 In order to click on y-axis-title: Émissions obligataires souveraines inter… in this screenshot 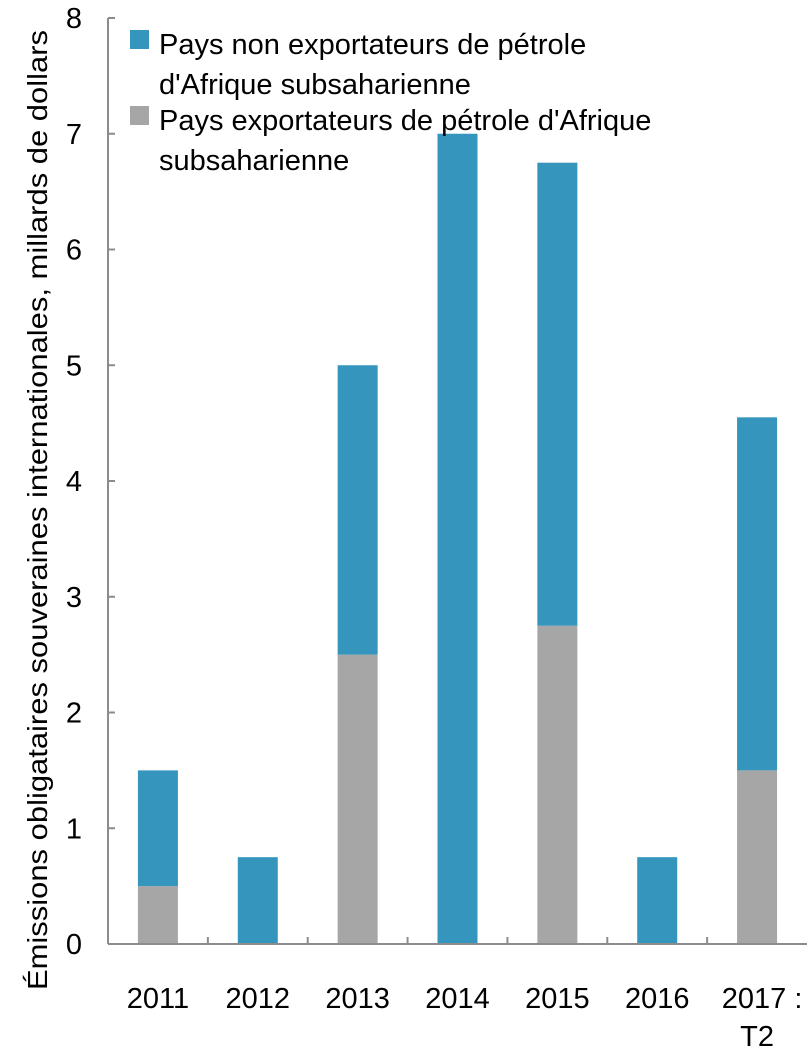, I will do `click(37, 510)`.